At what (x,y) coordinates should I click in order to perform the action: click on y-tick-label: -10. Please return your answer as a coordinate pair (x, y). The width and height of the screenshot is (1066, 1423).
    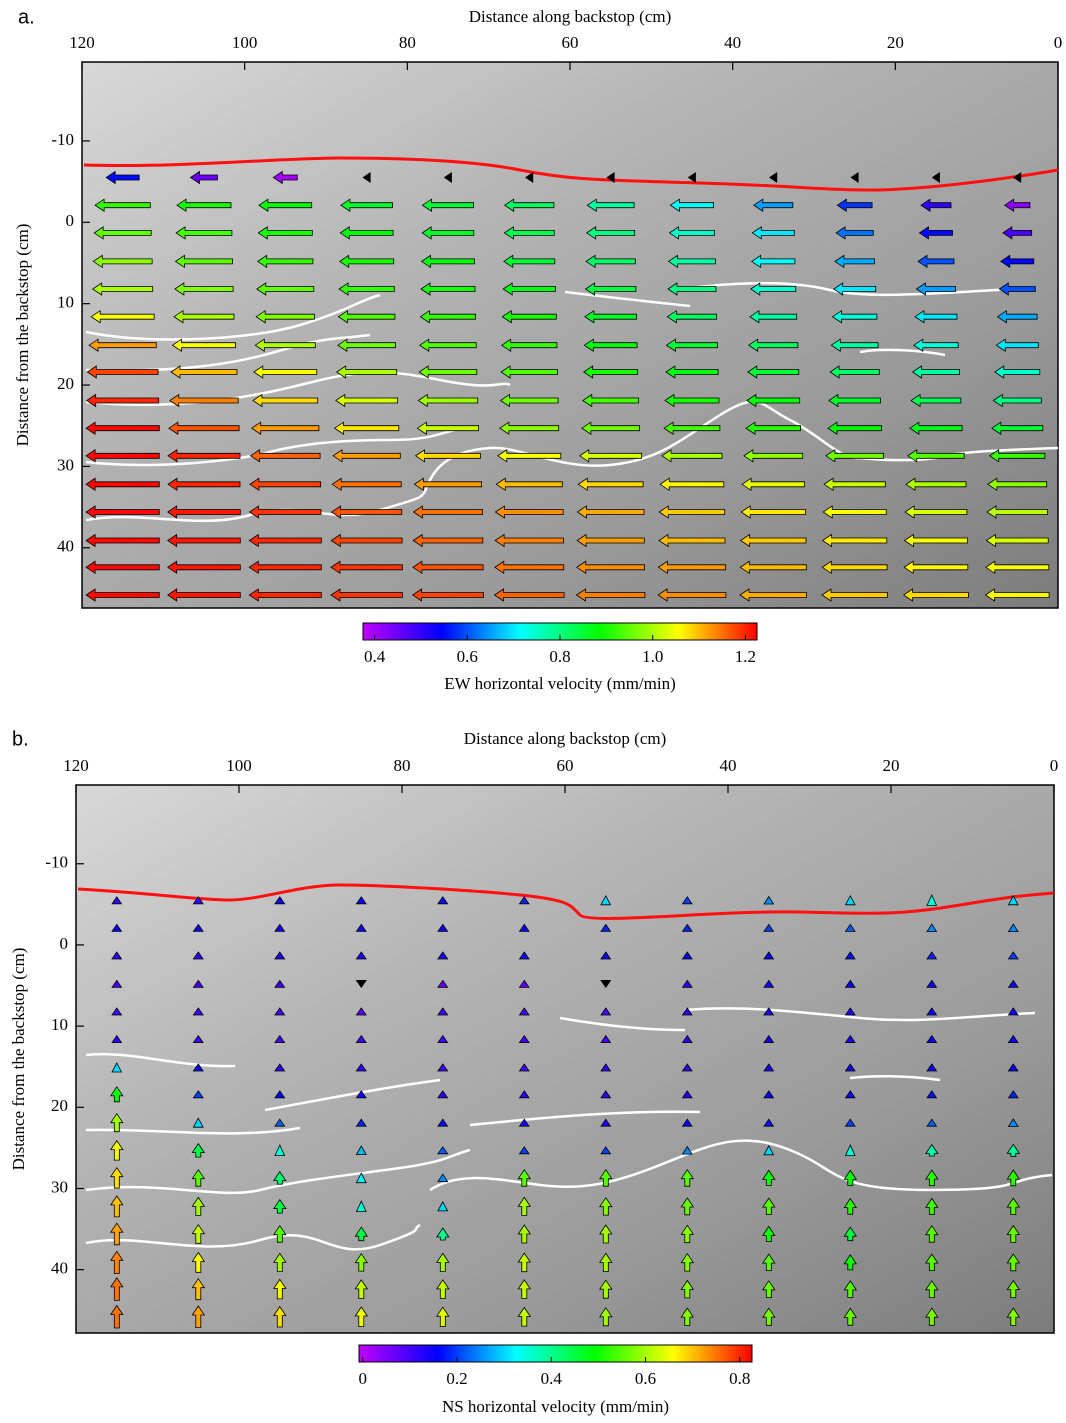
    Looking at the image, I should click on (56, 862).